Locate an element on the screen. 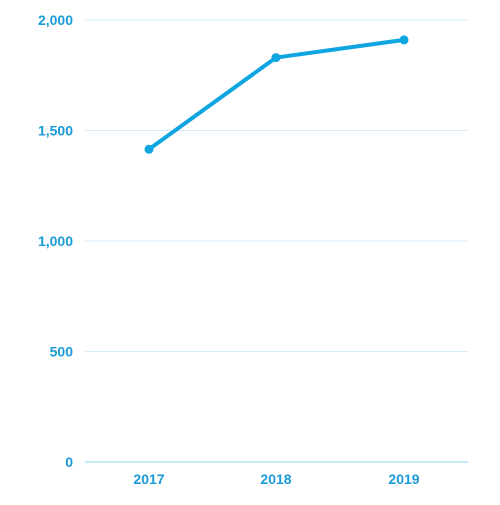 This screenshot has width=500, height=505. y-tick-label: 1,000 is located at coordinates (55, 241).